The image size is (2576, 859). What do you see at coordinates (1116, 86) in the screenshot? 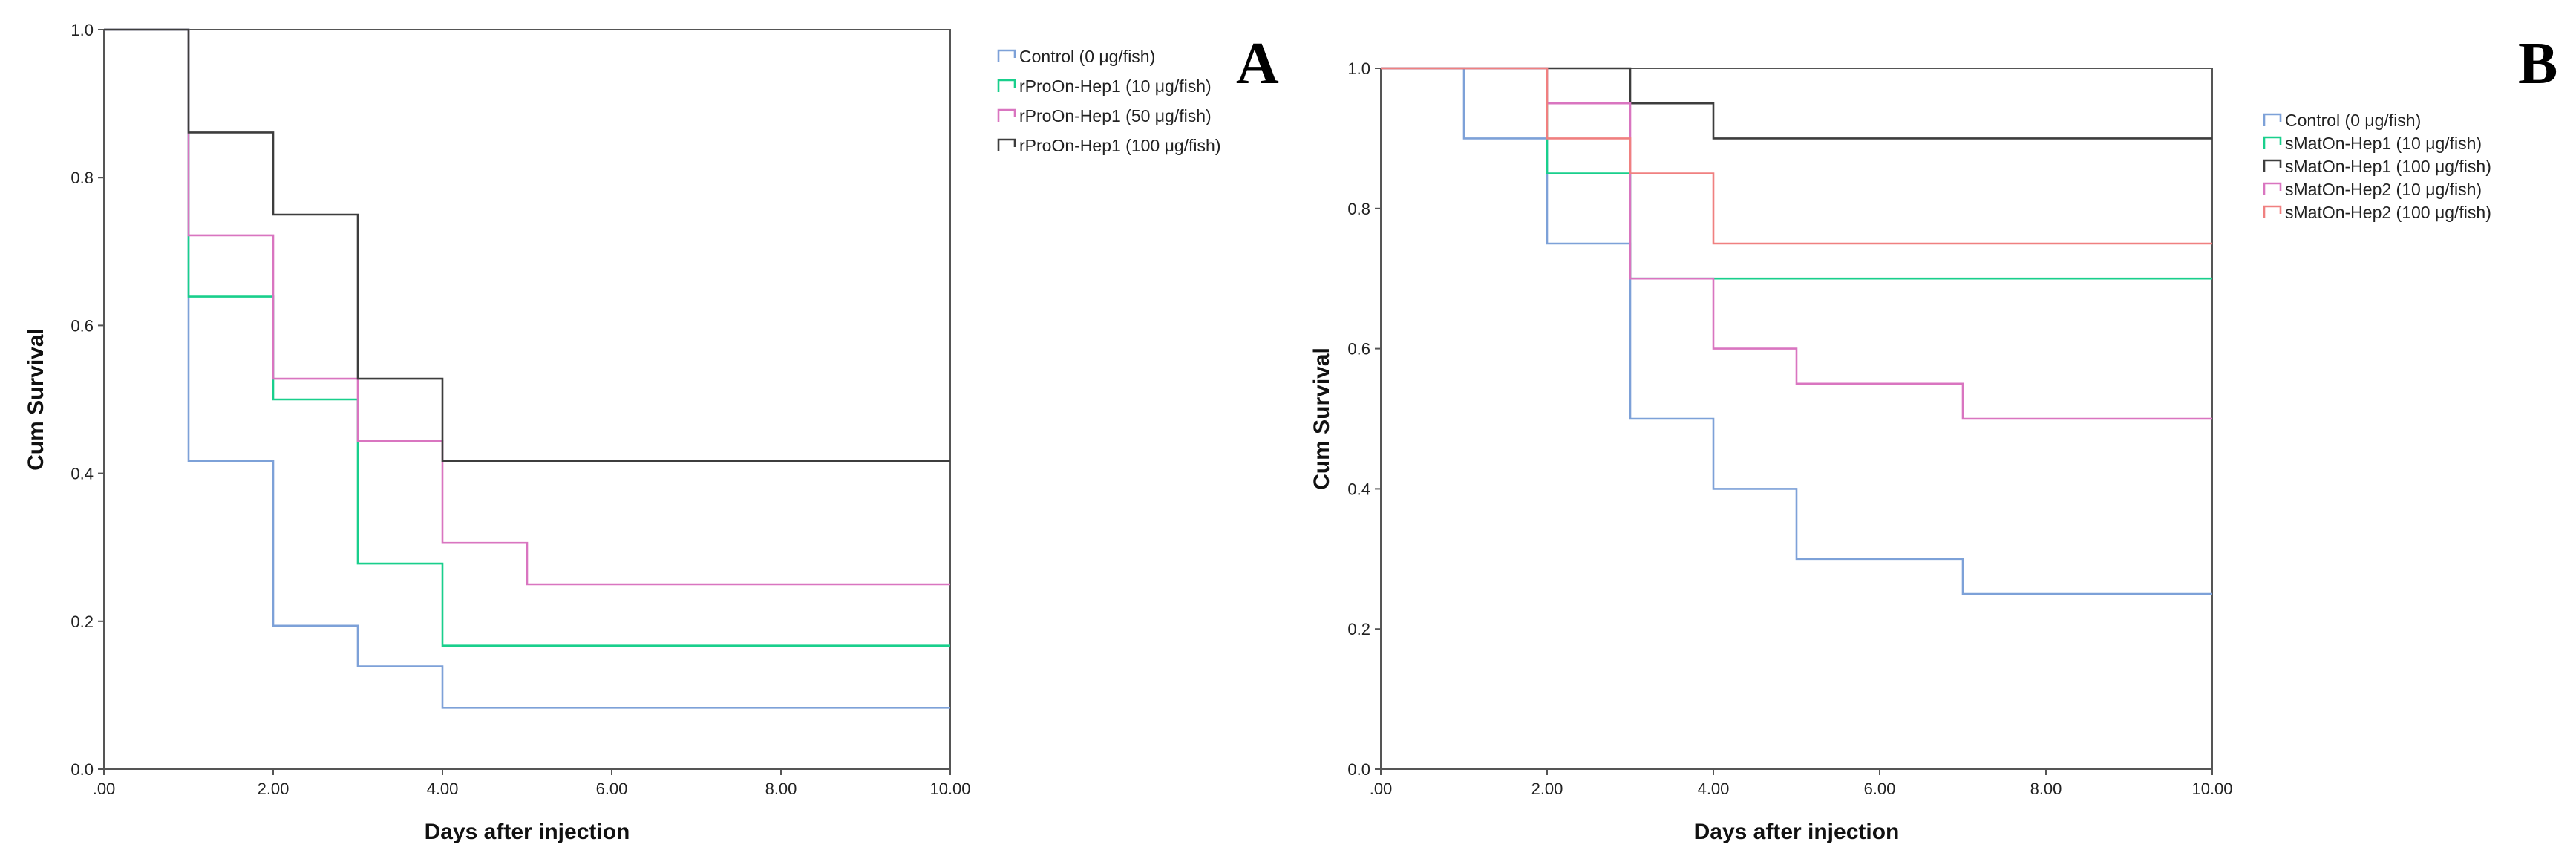
I see `legend-label: rProOn-Hep1 (10 μg/fish)` at bounding box center [1116, 86].